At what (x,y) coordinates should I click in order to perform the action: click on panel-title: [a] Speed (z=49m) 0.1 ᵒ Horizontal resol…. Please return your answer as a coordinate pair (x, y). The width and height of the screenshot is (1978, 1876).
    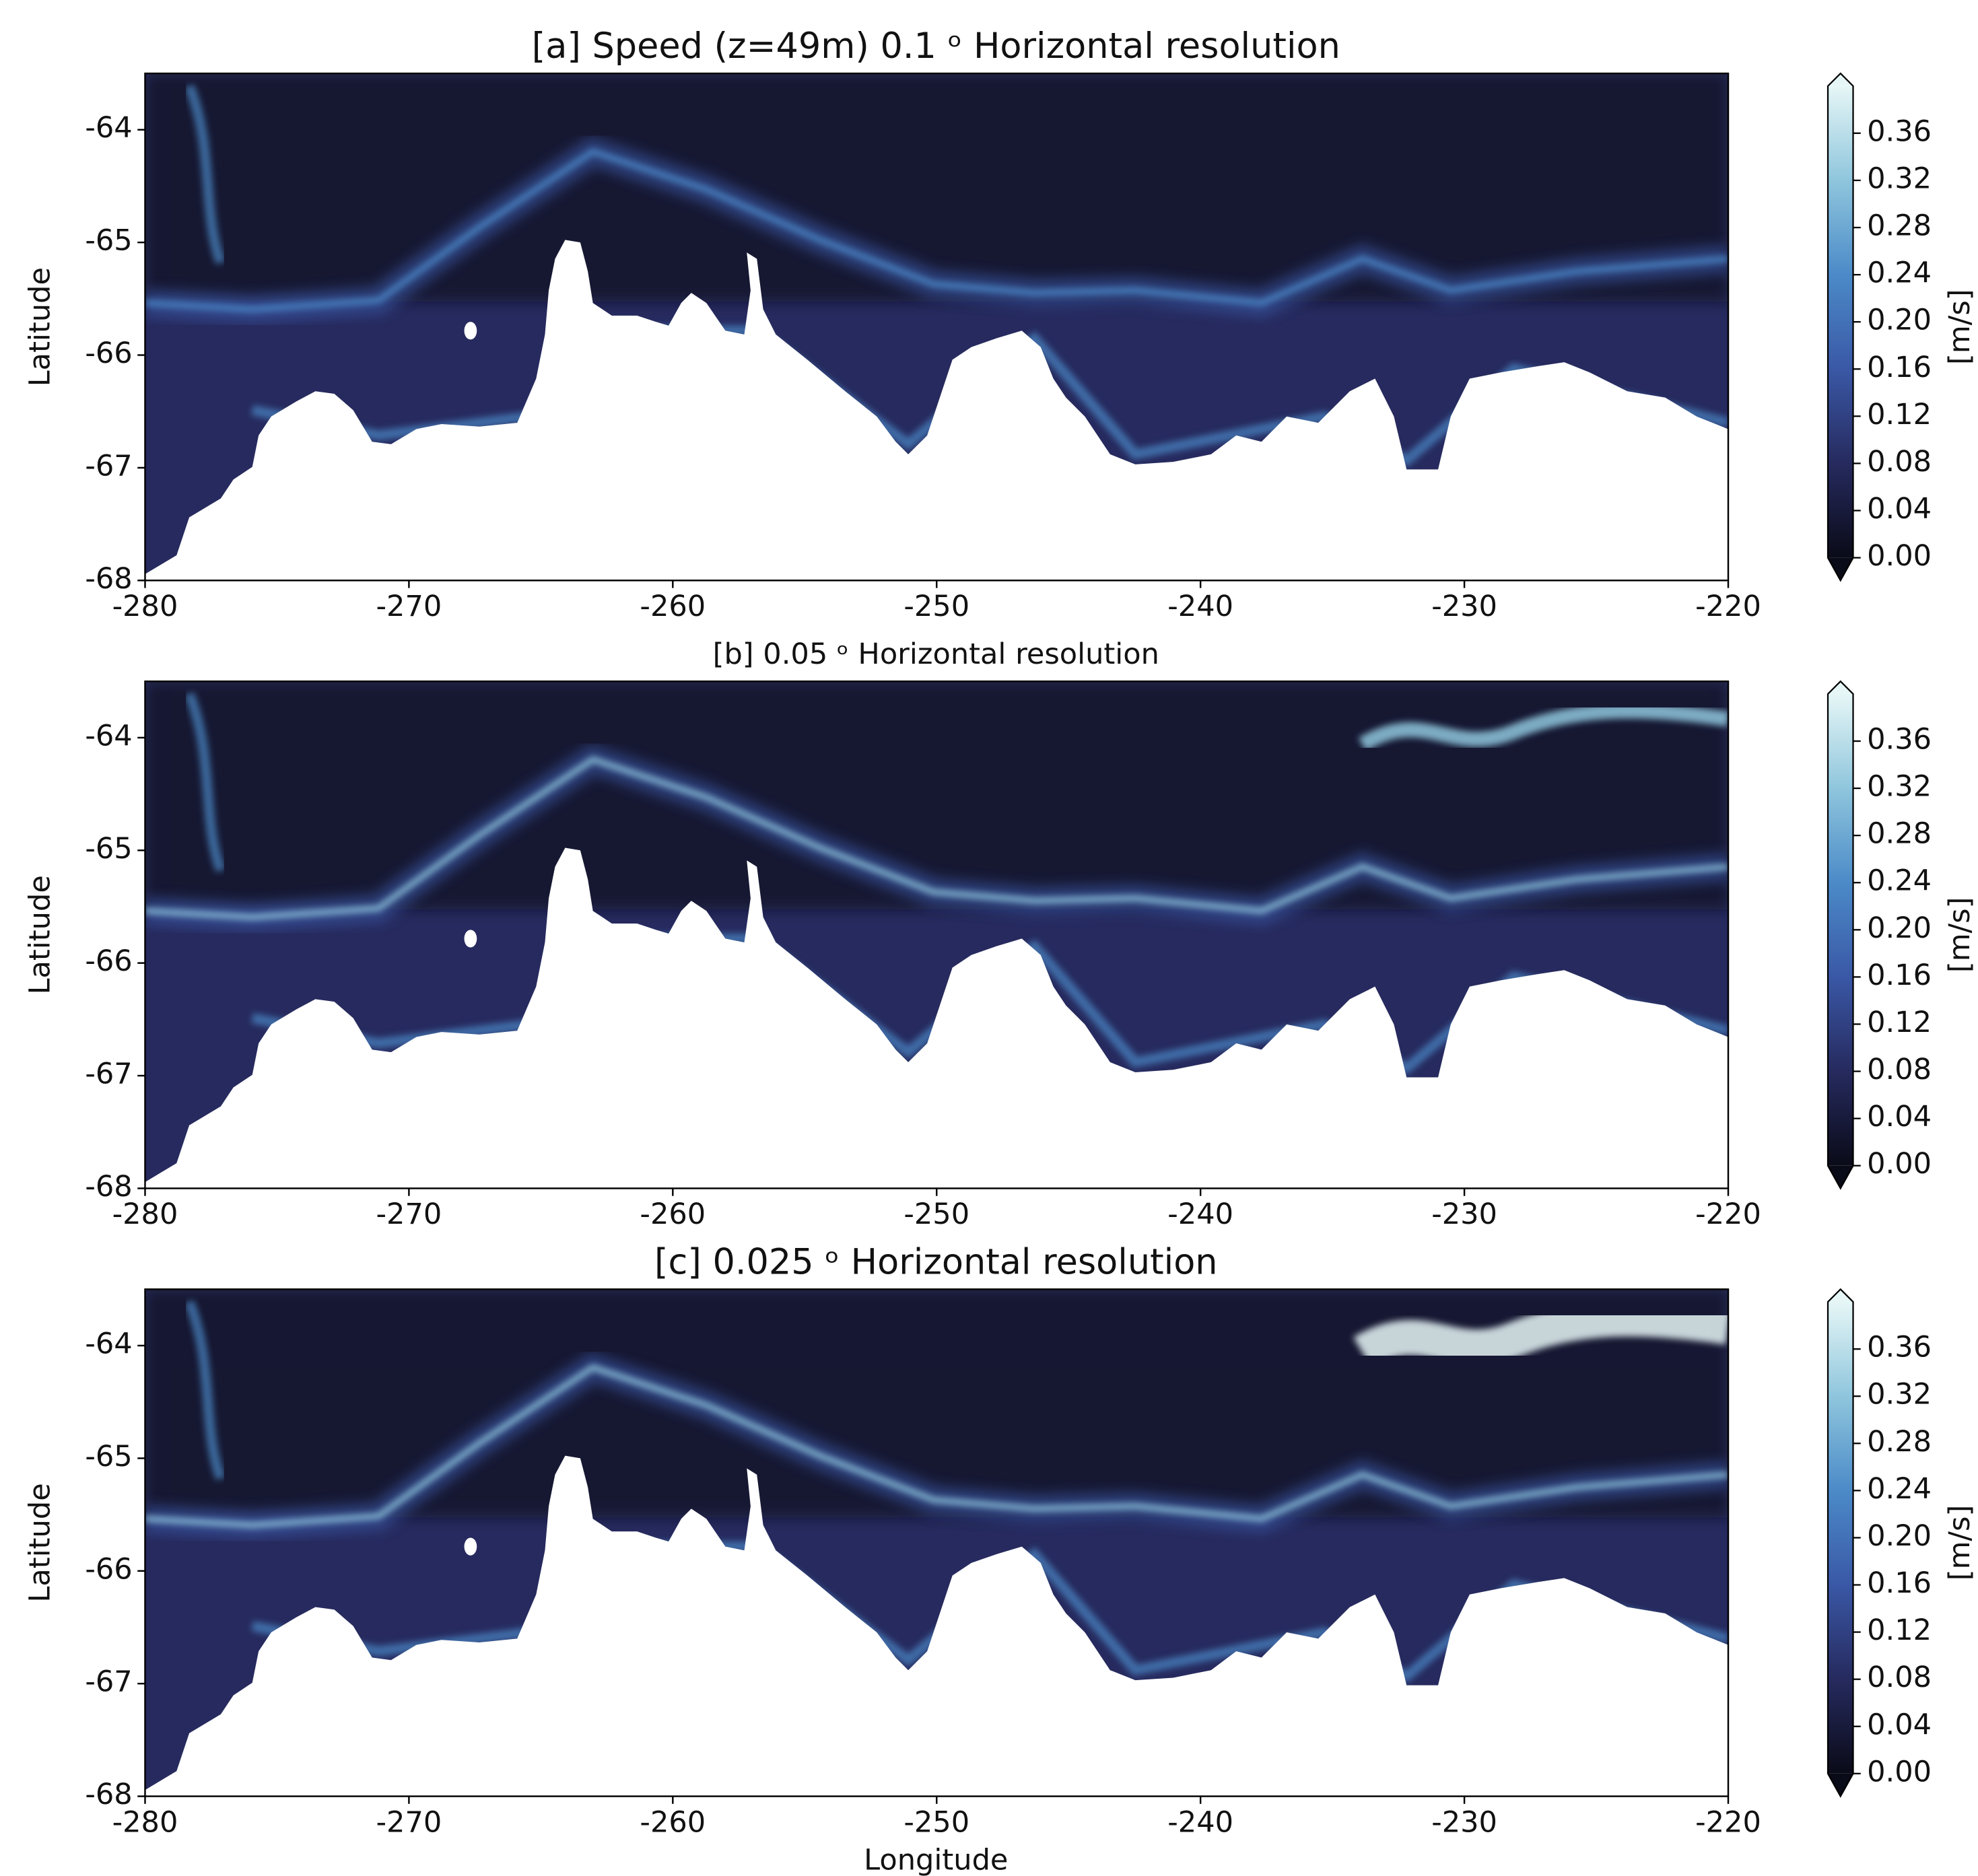
    Looking at the image, I should click on (936, 46).